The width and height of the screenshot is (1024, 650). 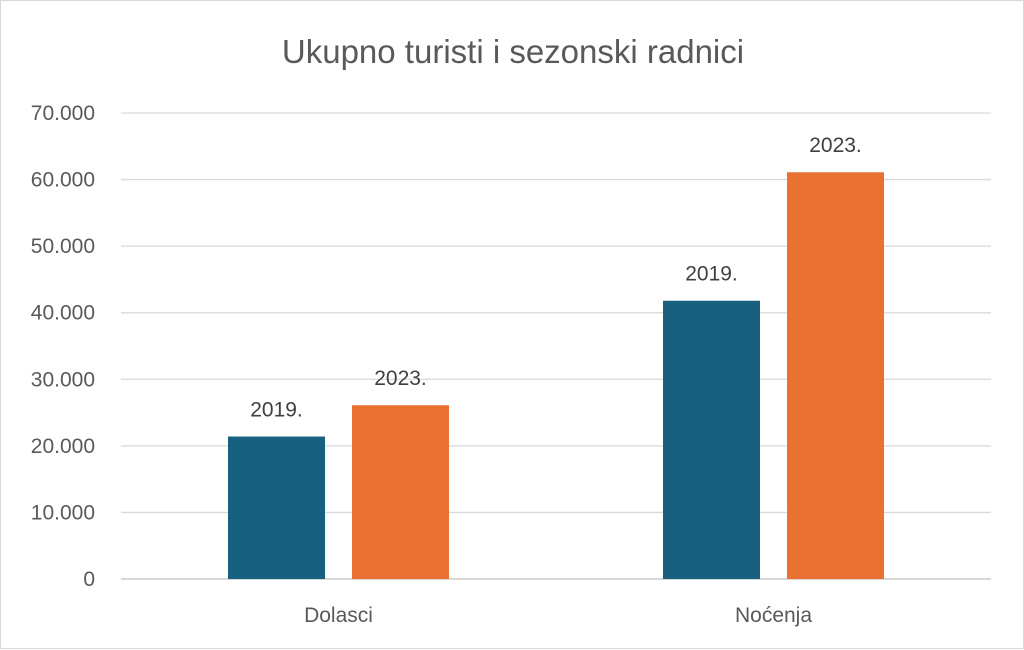 I want to click on y-tick-label: 0, so click(x=89, y=579).